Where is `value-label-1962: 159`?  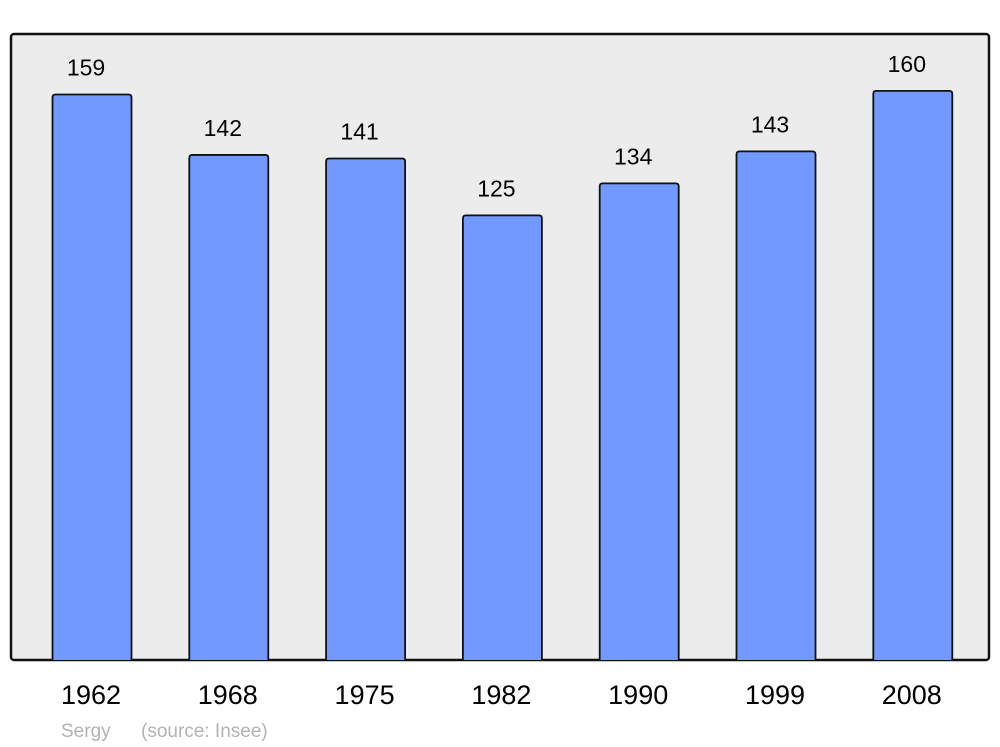 value-label-1962: 159 is located at coordinates (86, 67).